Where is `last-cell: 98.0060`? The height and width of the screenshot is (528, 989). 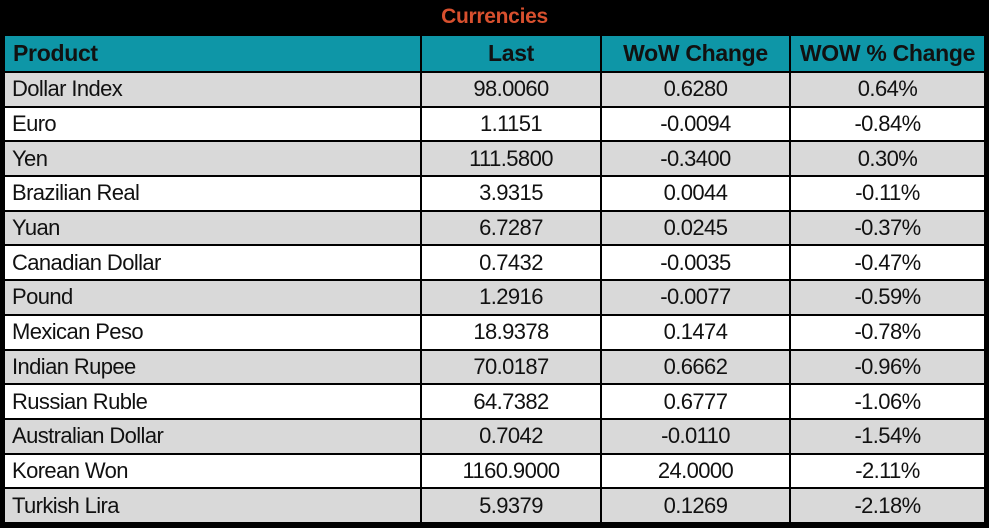
last-cell: 98.0060 is located at coordinates (511, 89).